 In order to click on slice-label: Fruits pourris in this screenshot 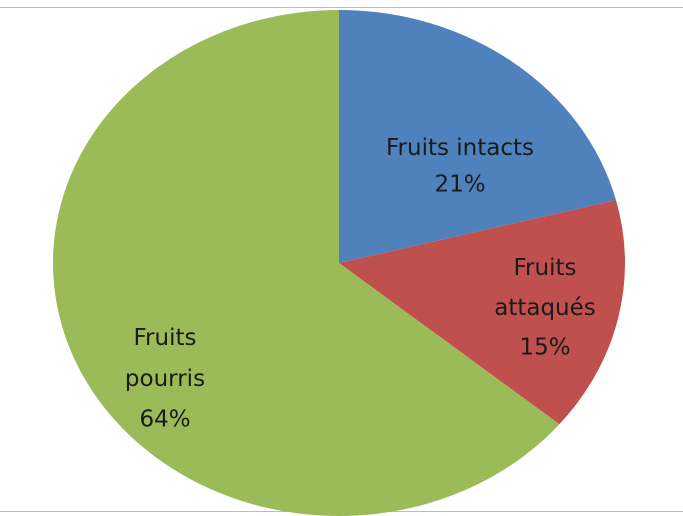, I will do `click(165, 358)`.